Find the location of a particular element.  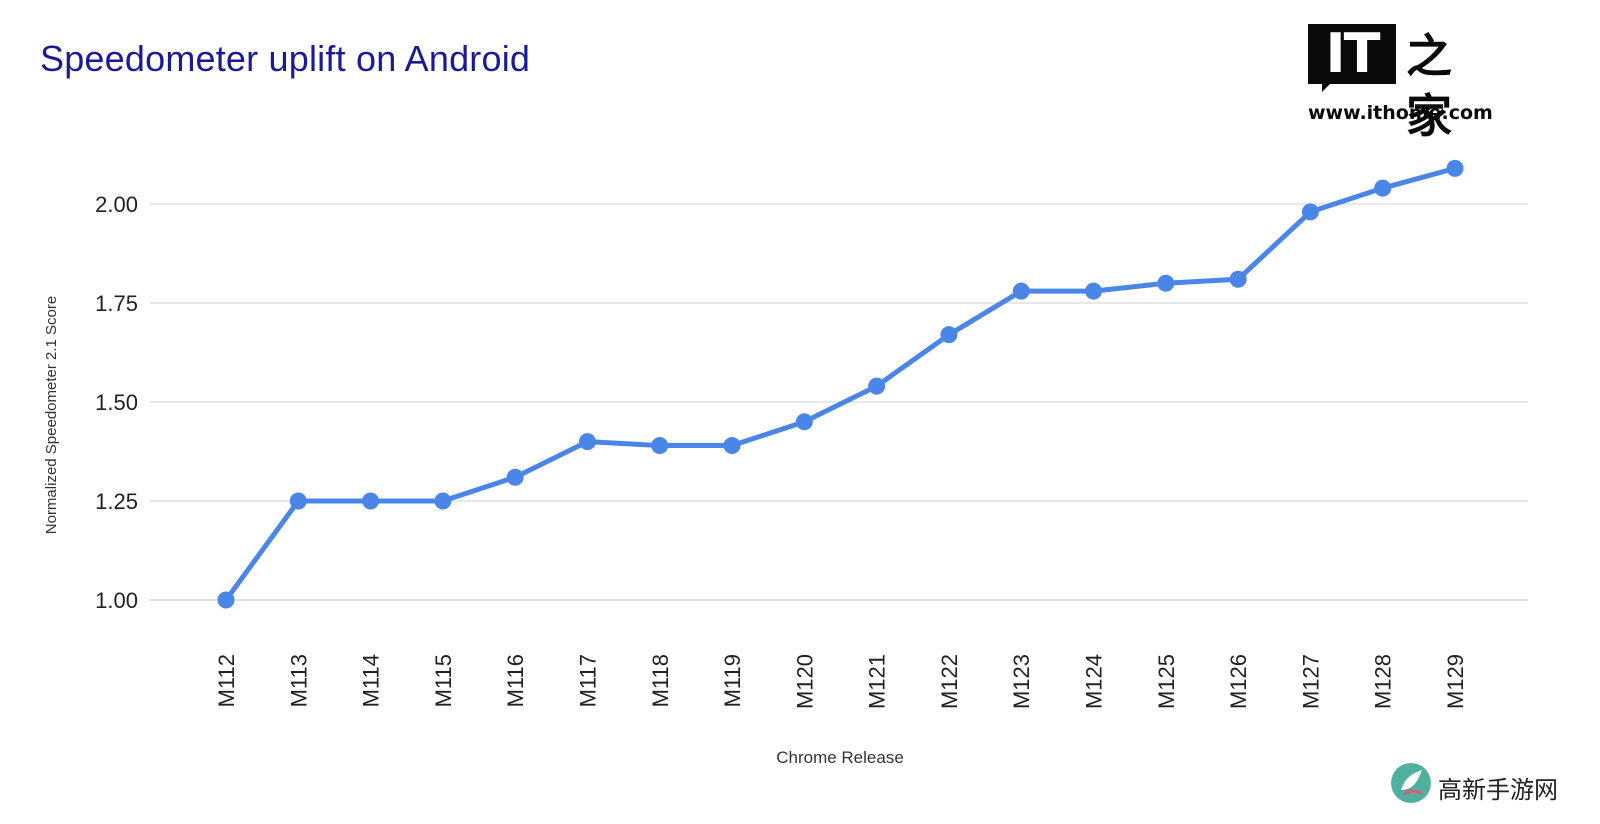

y-tick-label: 1.50 is located at coordinates (116, 402).